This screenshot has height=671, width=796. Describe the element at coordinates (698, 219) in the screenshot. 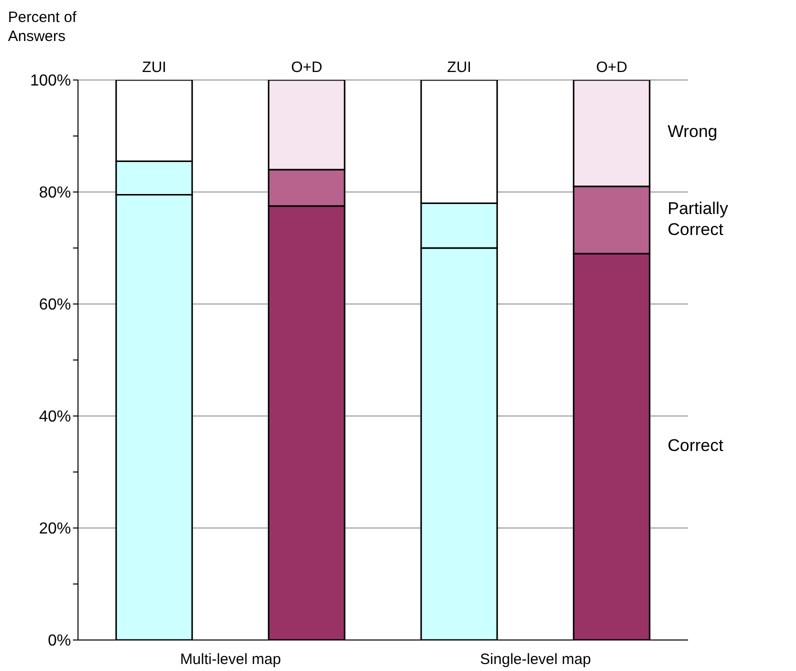

I see `series-label: Partially Correct` at that location.